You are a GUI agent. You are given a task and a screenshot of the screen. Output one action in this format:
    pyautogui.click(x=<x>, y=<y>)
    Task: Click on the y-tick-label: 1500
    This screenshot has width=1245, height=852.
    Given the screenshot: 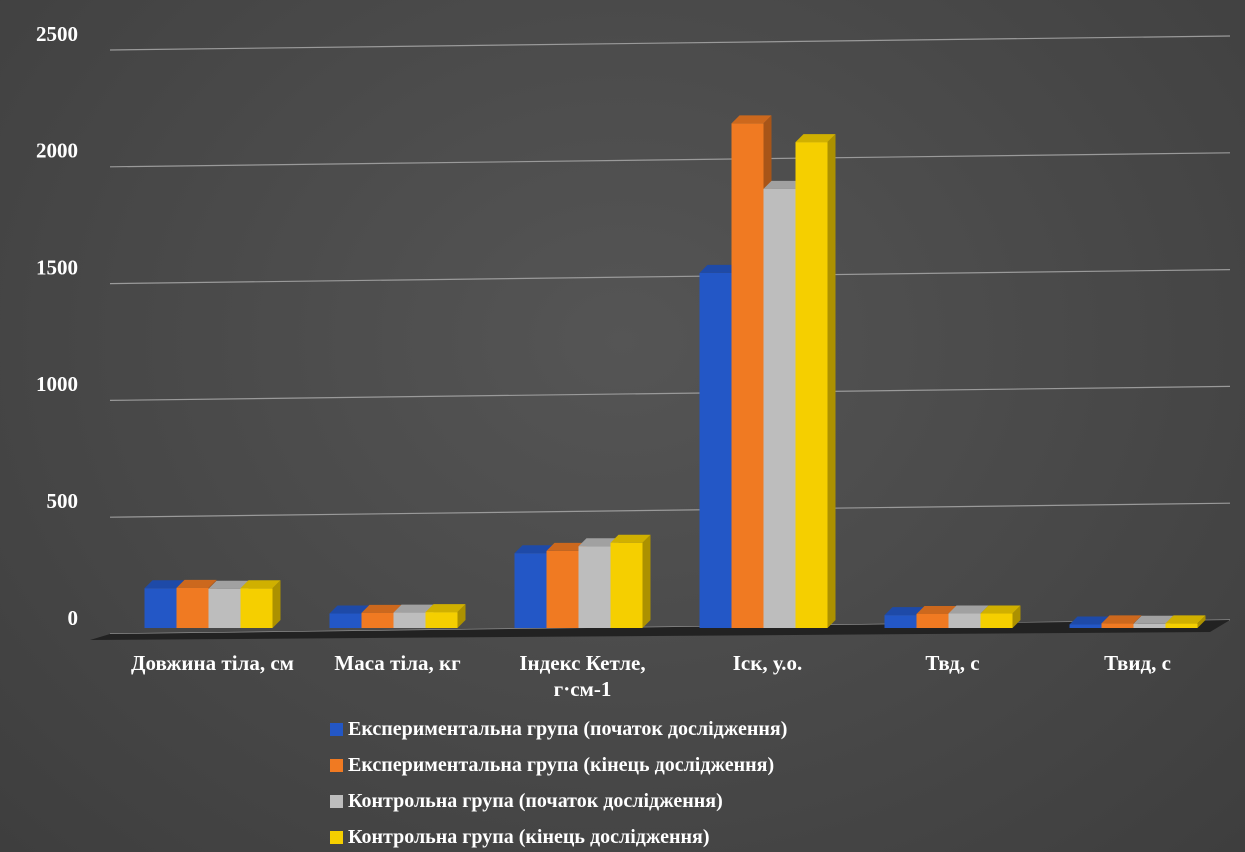 What is the action you would take?
    pyautogui.click(x=57, y=267)
    